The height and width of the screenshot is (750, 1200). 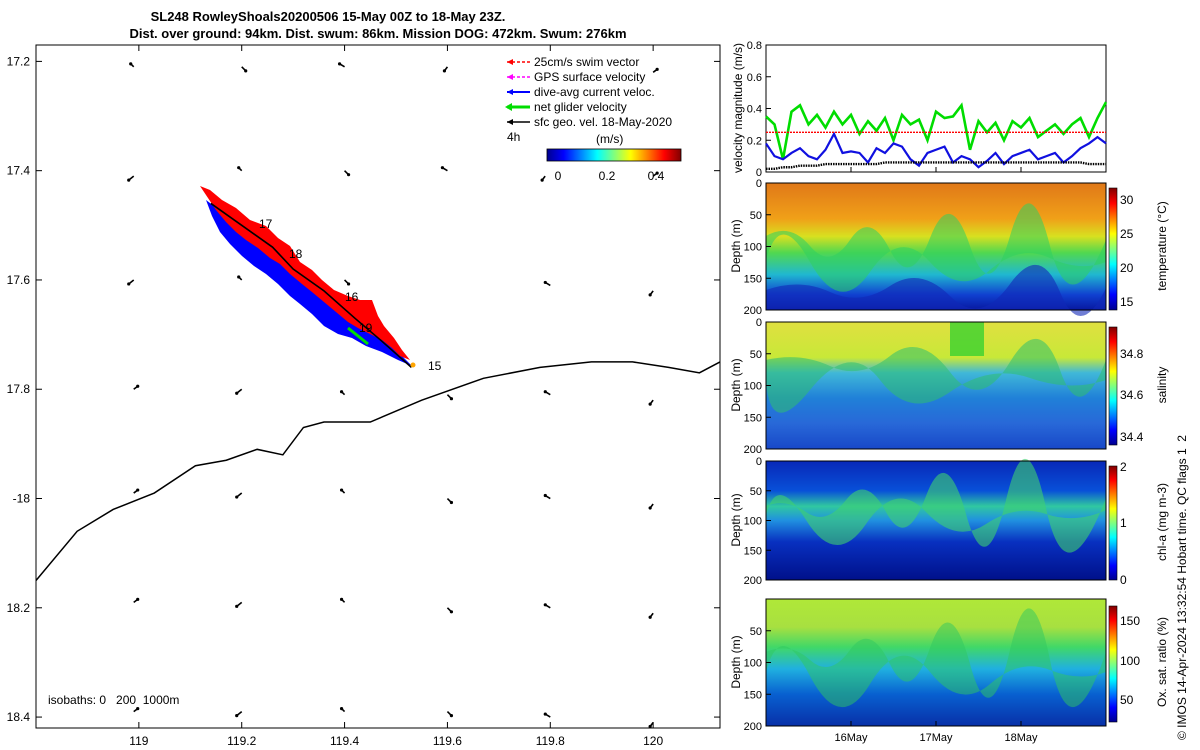 What do you see at coordinates (1130, 621) in the screenshot?
I see `oxygen-cbar-tick-150: 150` at bounding box center [1130, 621].